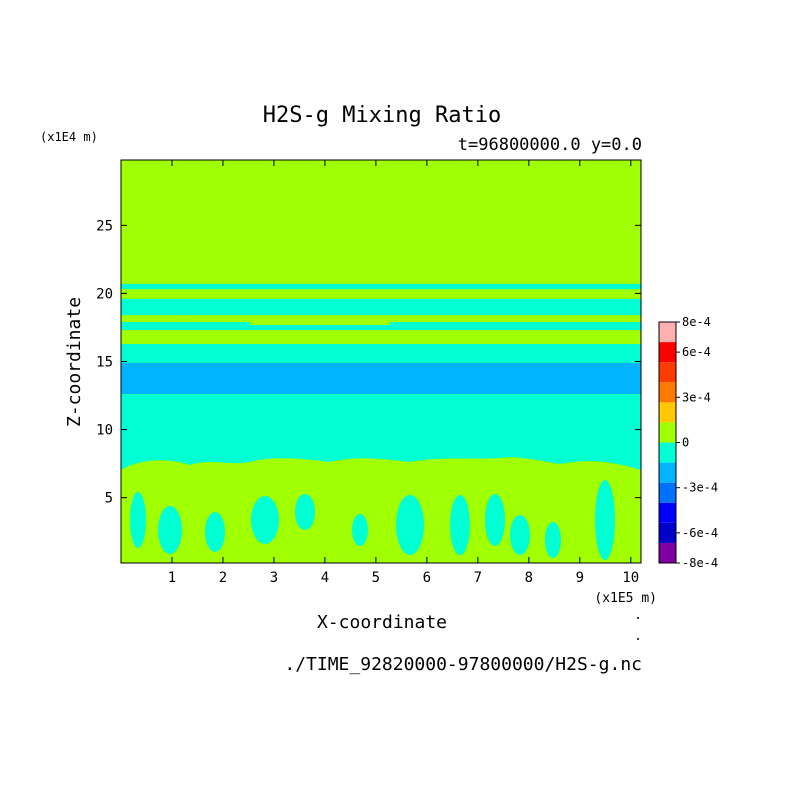  What do you see at coordinates (700, 533) in the screenshot?
I see `colorbar-label: -6e-4` at bounding box center [700, 533].